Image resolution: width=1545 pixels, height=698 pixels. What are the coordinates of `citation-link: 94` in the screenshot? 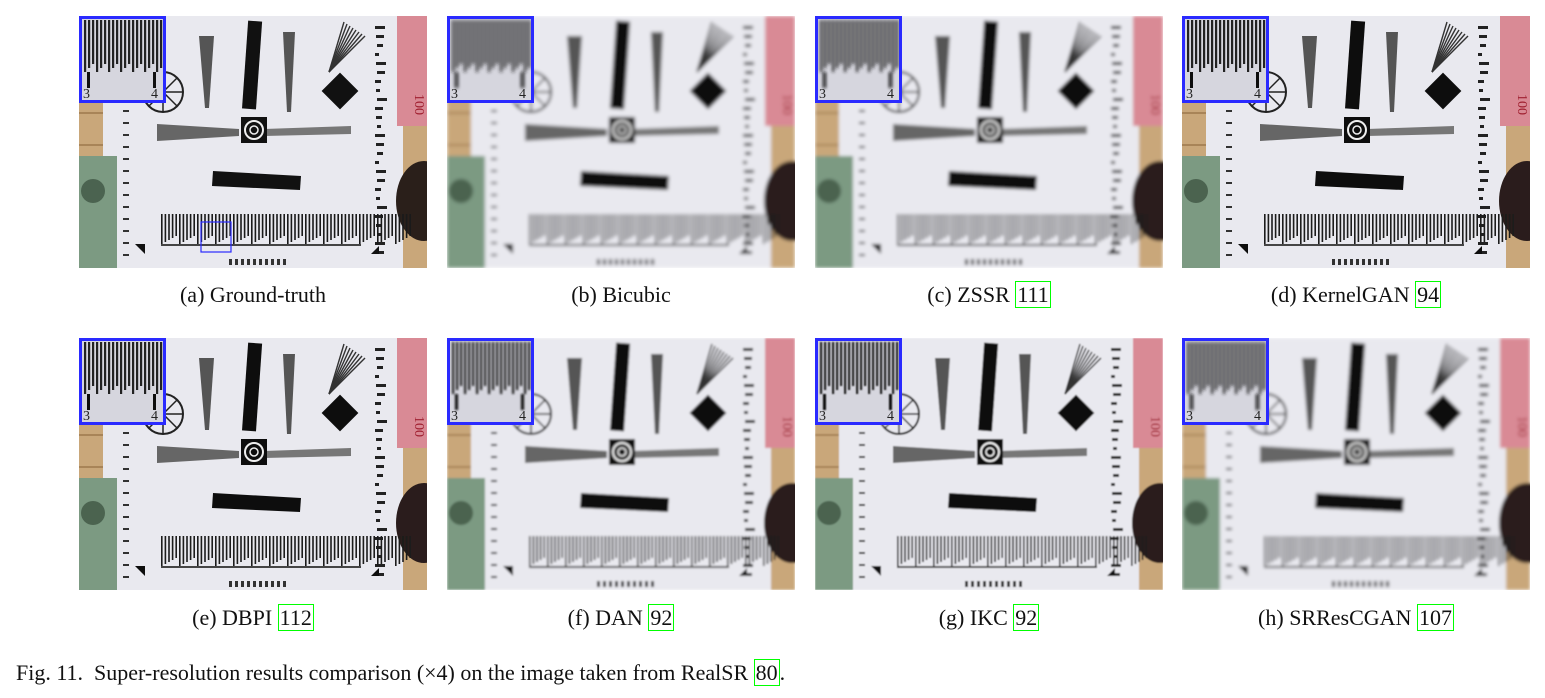 It's located at (1428, 294).